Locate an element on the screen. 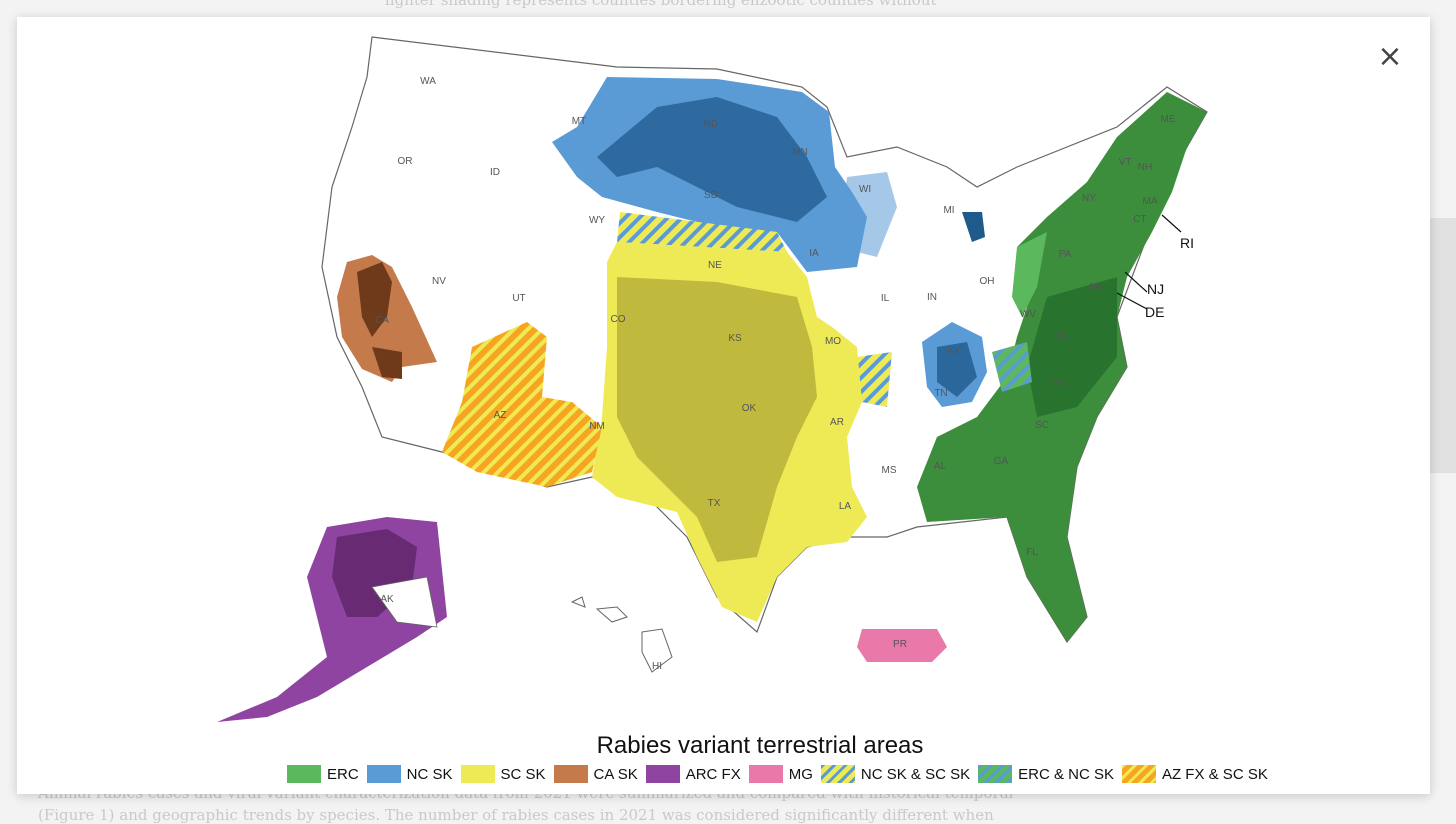  legend-swatch-sc-sk is located at coordinates (477, 774).